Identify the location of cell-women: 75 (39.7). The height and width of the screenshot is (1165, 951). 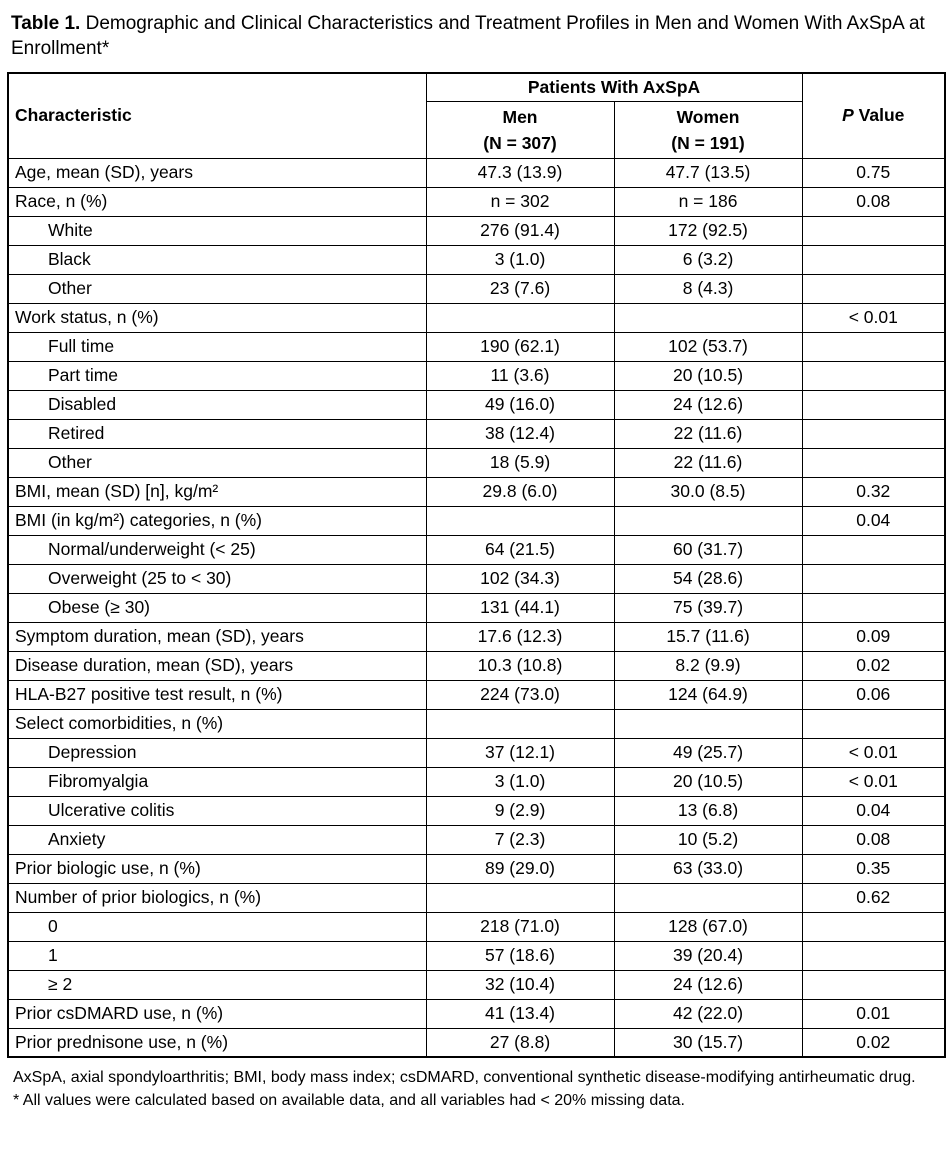
(708, 607).